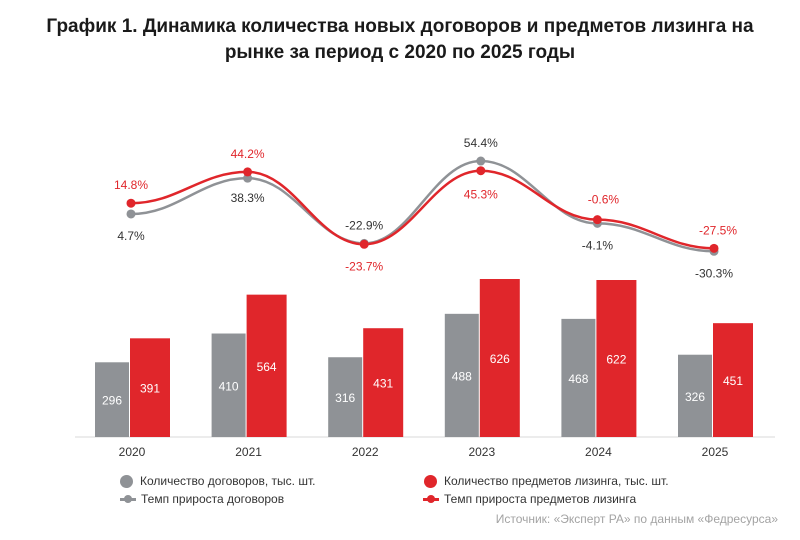 This screenshot has height=540, width=800. Describe the element at coordinates (248, 154) in the screenshot. I see `line-value-label: 44.2%` at that location.